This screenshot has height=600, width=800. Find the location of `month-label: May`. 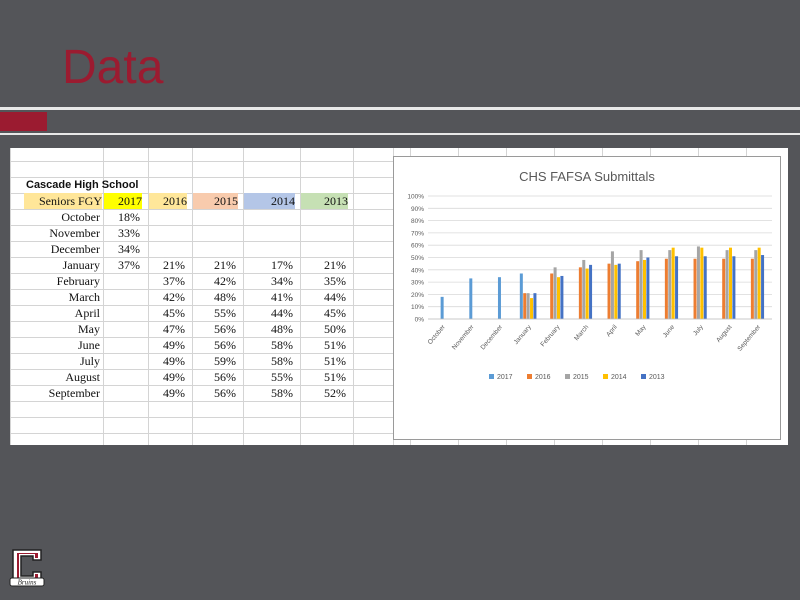

month-label: May is located at coordinates (89, 329).